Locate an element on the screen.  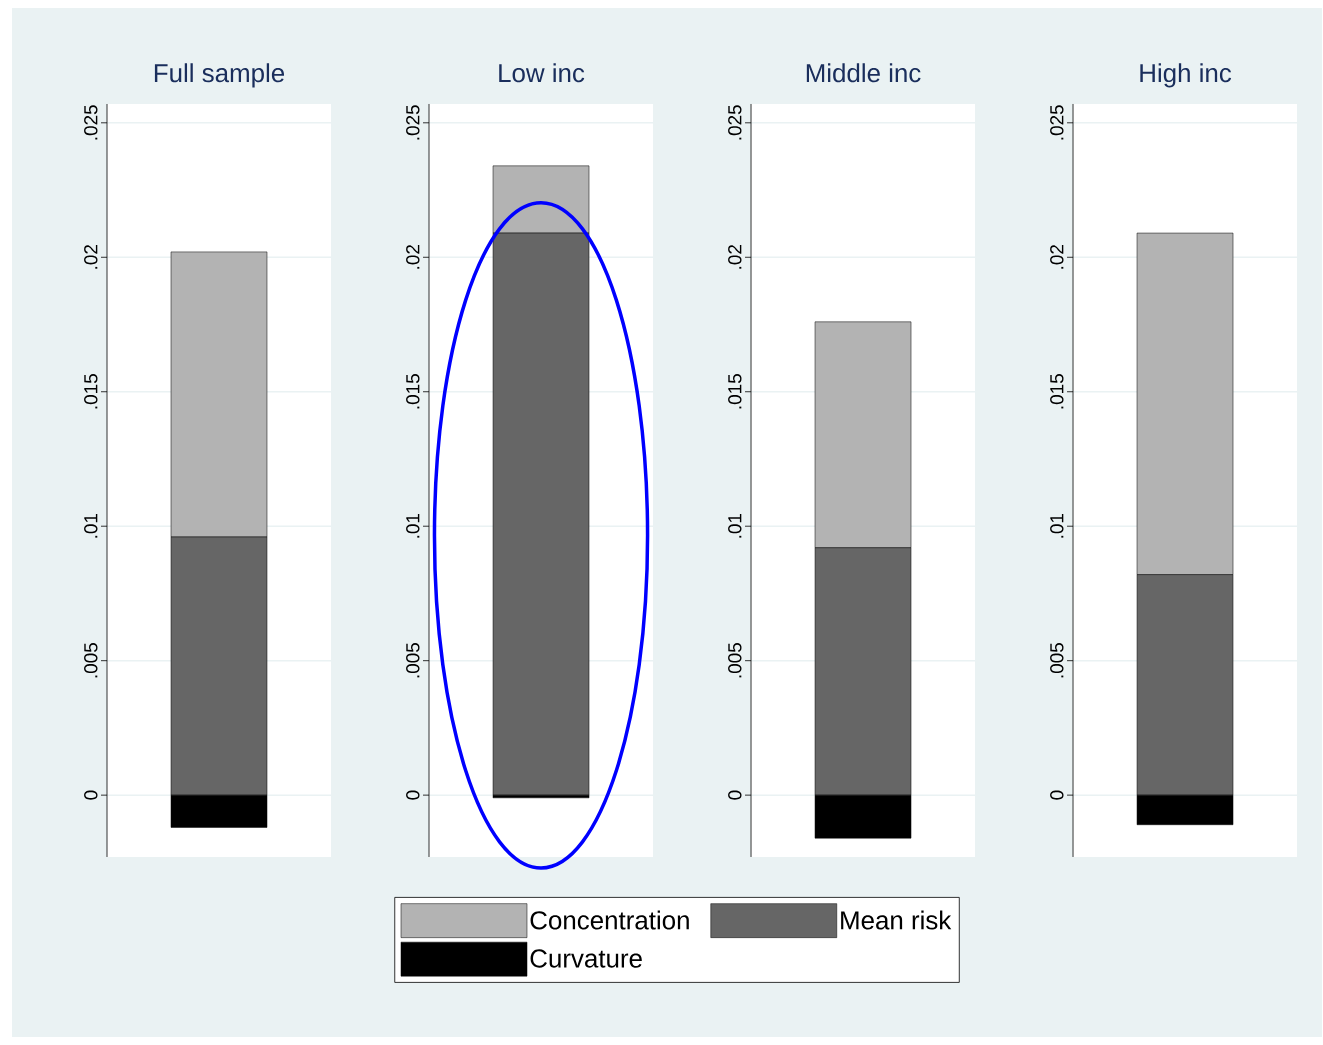
legend-label: Mean risk is located at coordinates (896, 920).